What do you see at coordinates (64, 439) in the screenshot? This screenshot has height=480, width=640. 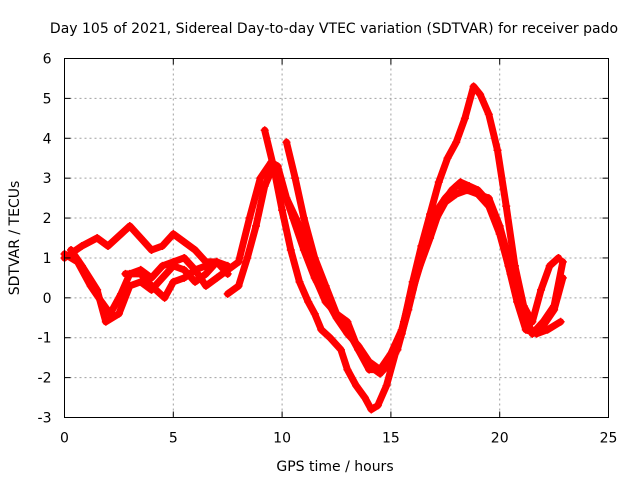 I see `x-tick-label: 0` at bounding box center [64, 439].